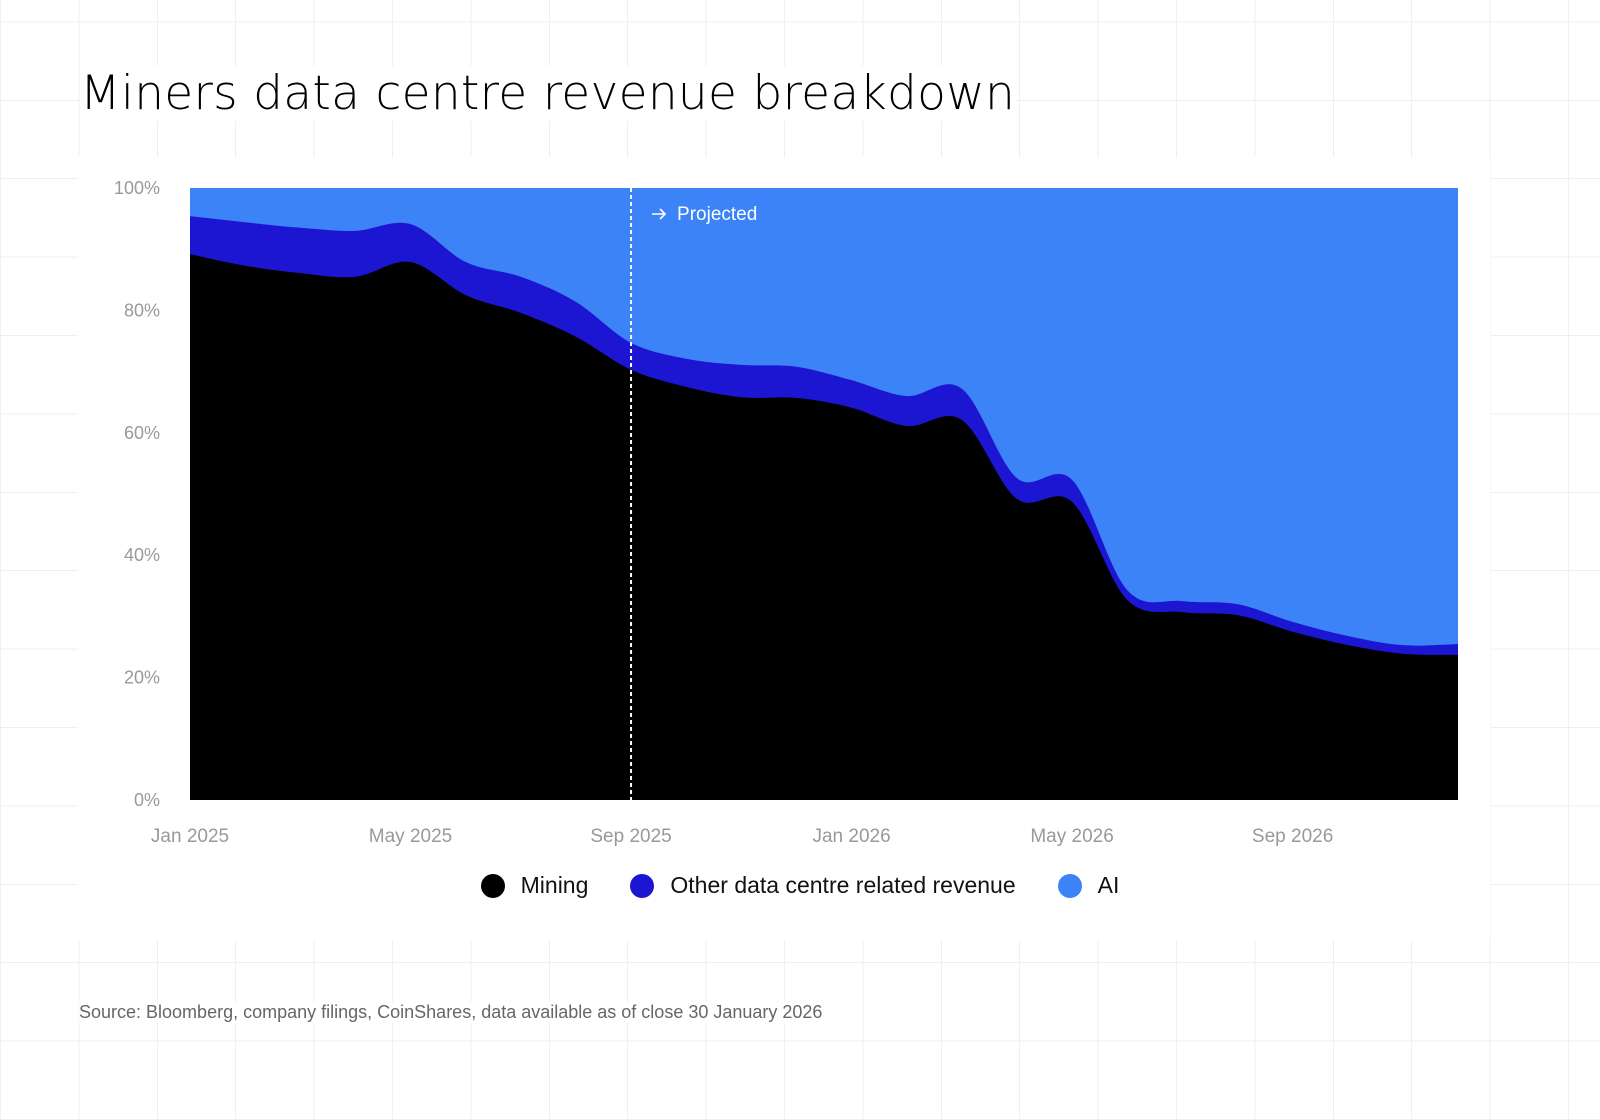 The height and width of the screenshot is (1120, 1600). I want to click on legend-dot-ai, so click(1069, 885).